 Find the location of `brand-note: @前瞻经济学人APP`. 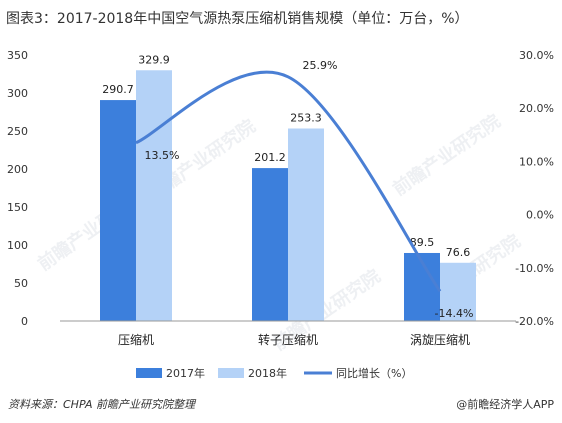

brand-note: @前瞻经济学人APP is located at coordinates (505, 404).